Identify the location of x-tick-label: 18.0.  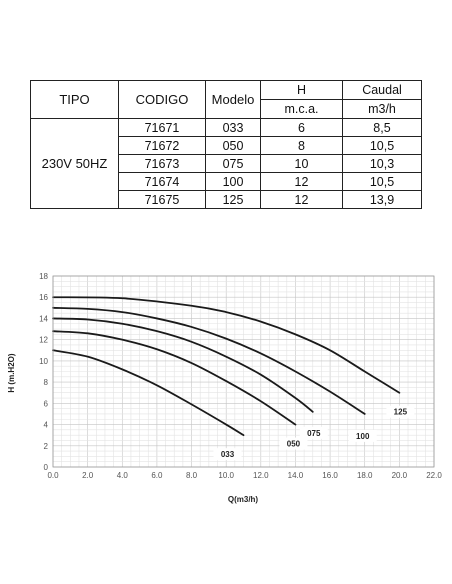
(365, 475).